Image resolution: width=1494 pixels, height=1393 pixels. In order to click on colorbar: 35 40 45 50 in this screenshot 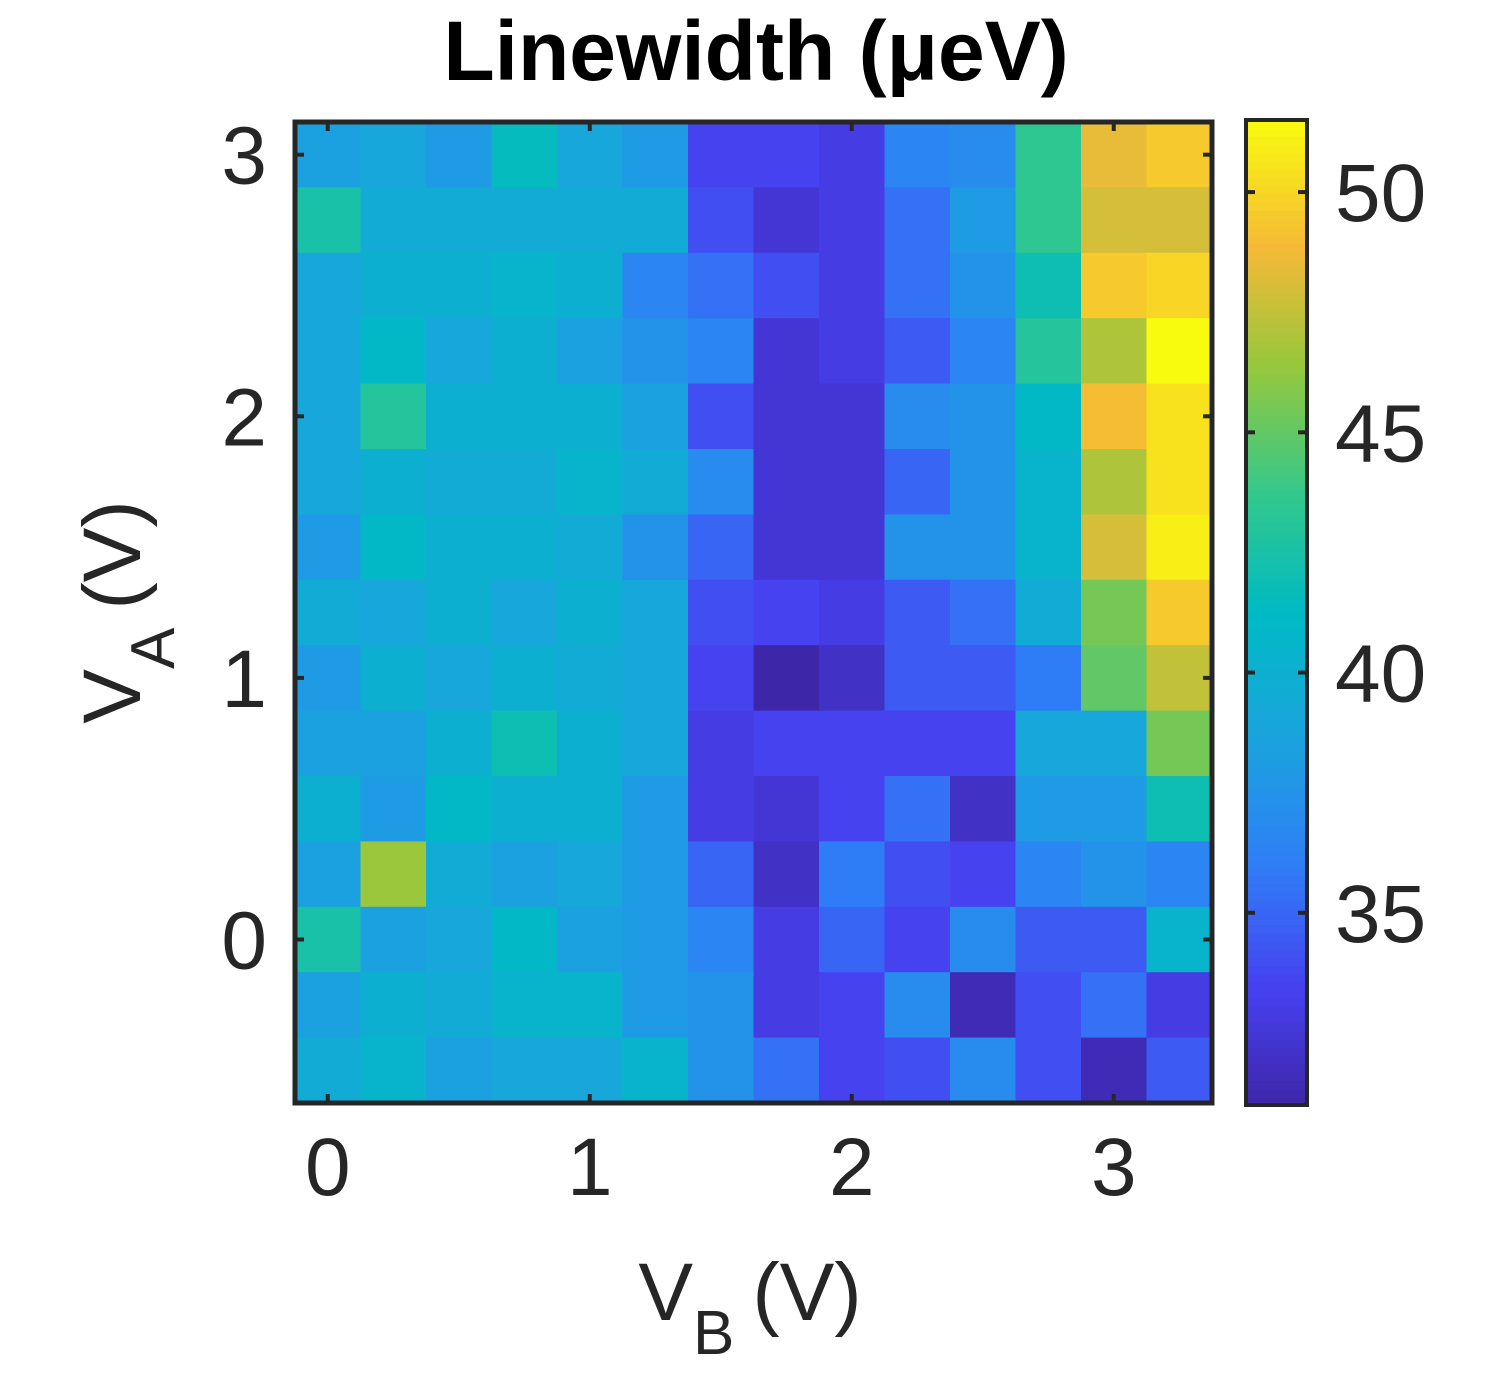, I will do `click(1335, 612)`.